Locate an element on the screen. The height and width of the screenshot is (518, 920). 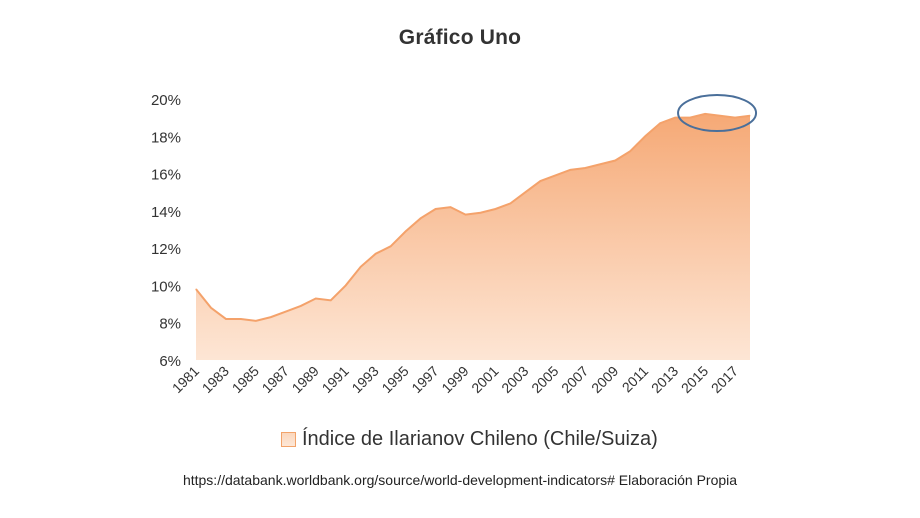
x-tick-label: 1999 is located at coordinates (454, 379).